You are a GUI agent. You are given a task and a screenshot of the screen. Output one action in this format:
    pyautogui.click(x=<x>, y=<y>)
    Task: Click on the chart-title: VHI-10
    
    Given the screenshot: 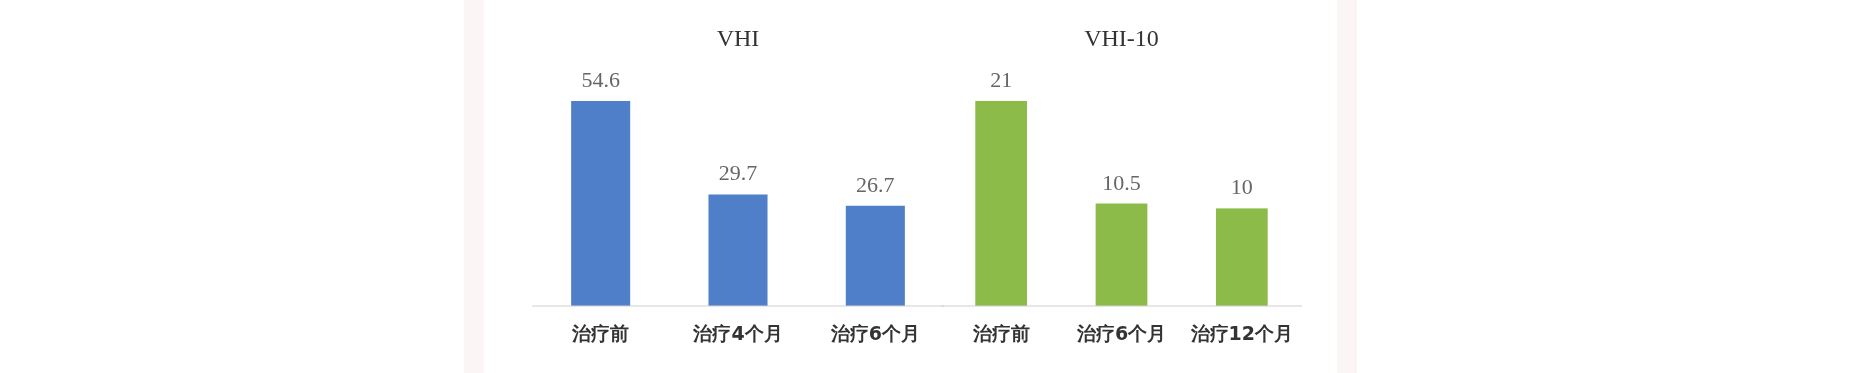 What is the action you would take?
    pyautogui.click(x=1121, y=38)
    